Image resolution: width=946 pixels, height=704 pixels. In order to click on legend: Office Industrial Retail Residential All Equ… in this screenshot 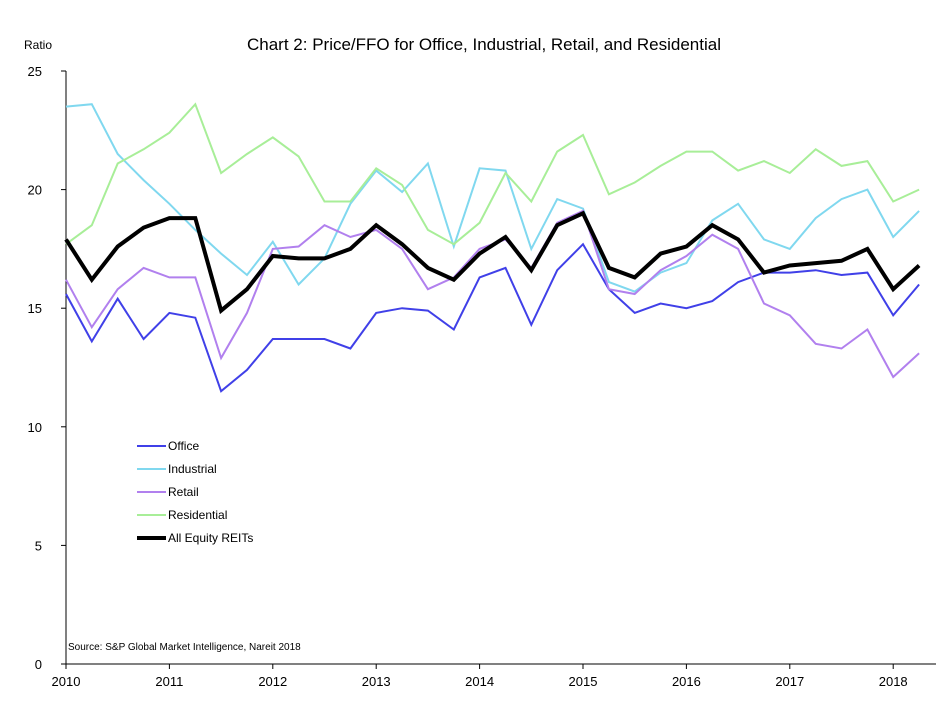, I will do `click(195, 492)`.